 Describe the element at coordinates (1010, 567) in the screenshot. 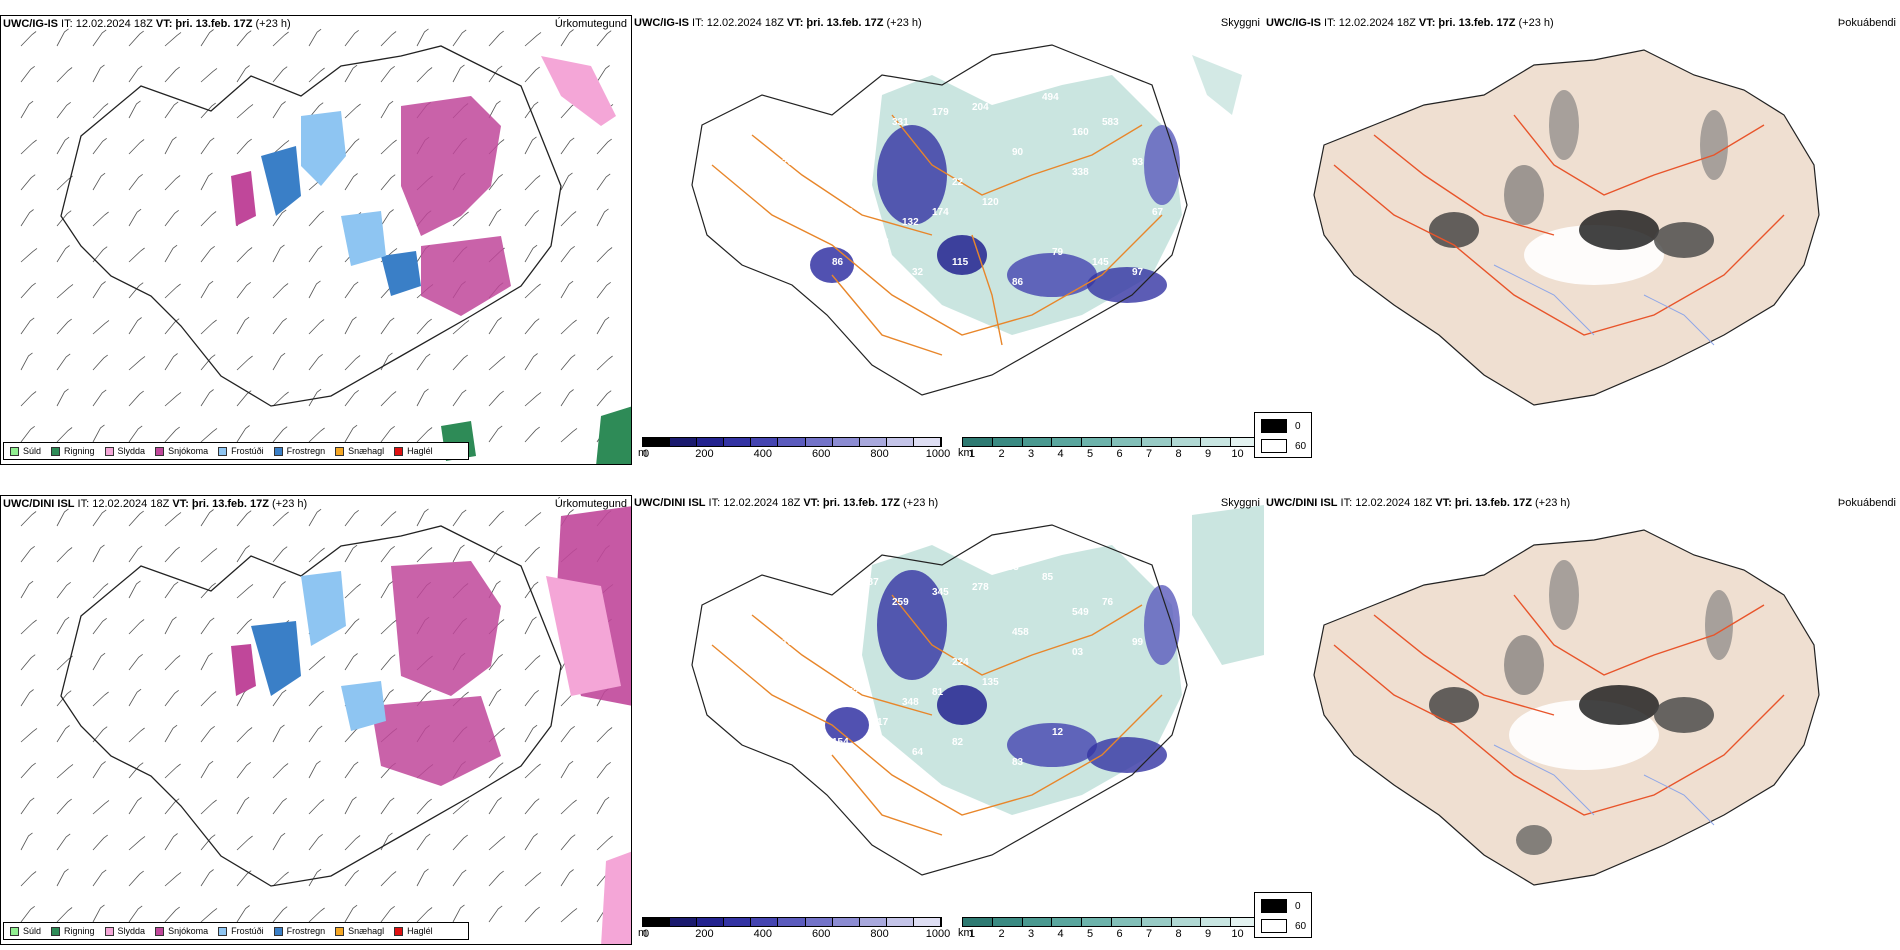

I see `cloud-base-label: 133` at that location.